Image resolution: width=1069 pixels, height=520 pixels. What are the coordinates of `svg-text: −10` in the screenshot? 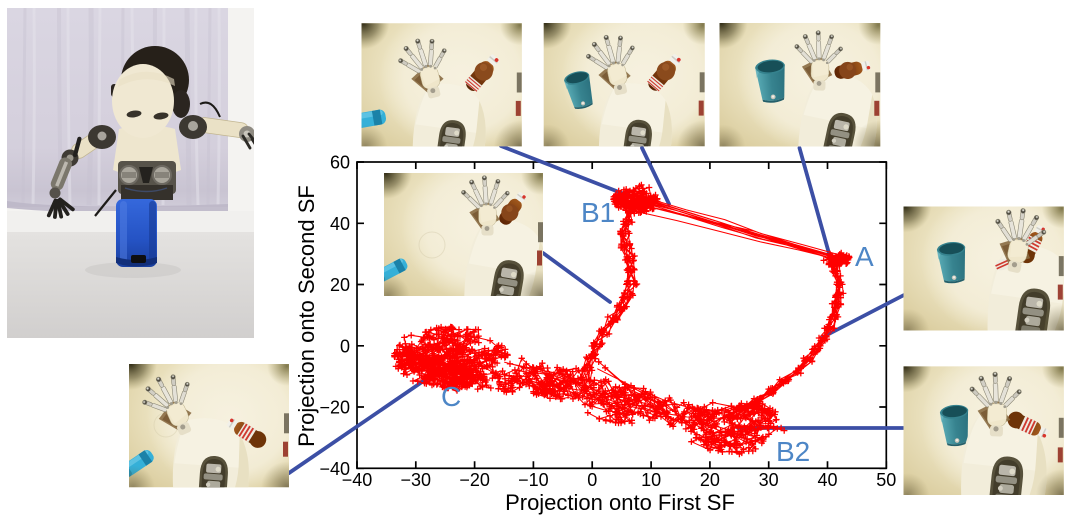 It's located at (533, 480).